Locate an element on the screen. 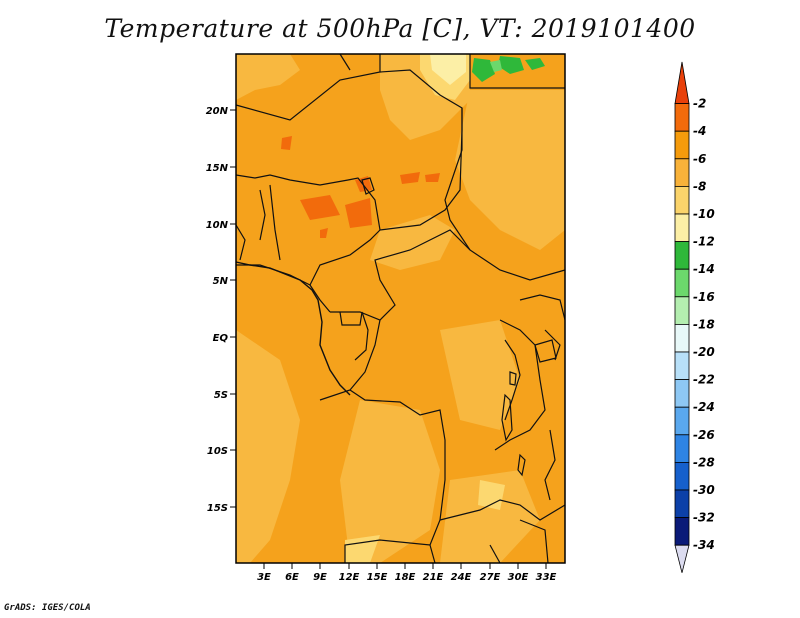  colorbar-label: -32 is located at coordinates (704, 518).